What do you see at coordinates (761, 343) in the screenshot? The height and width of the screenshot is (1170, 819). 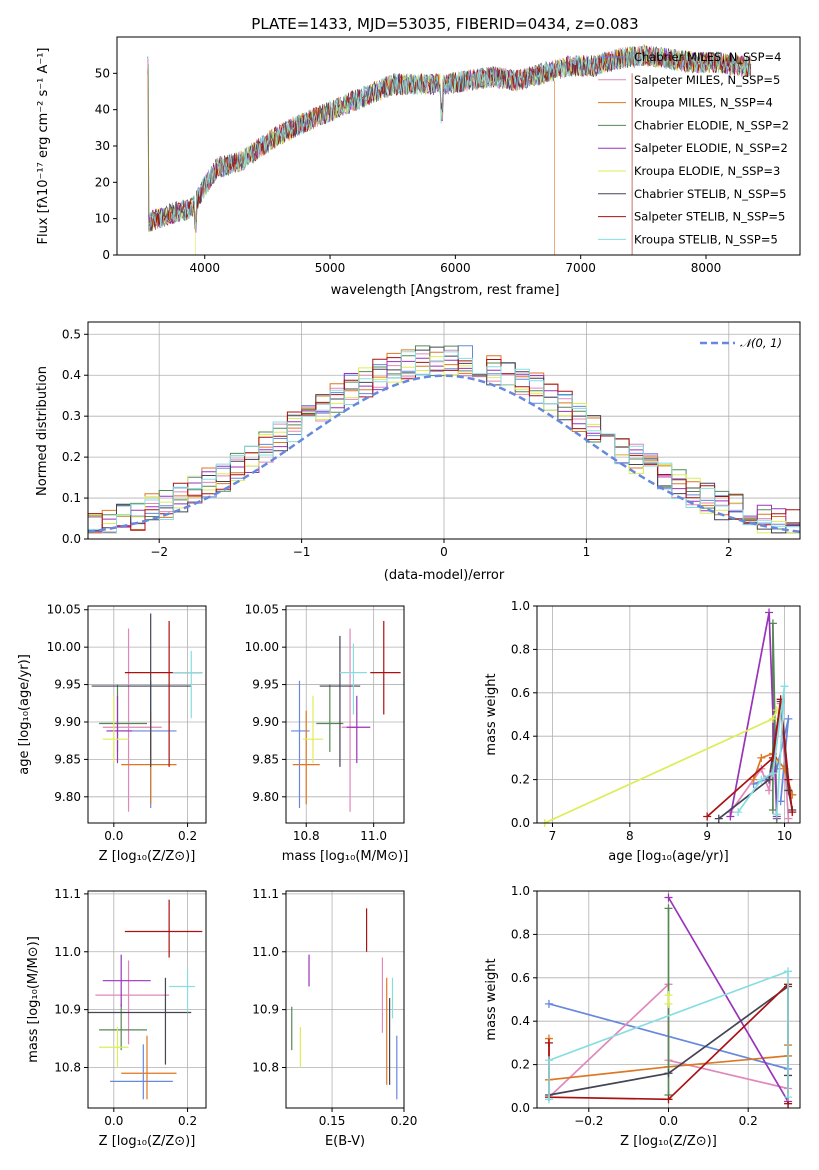 I see `normal-legend-label: 𝒩(0, 1)` at bounding box center [761, 343].